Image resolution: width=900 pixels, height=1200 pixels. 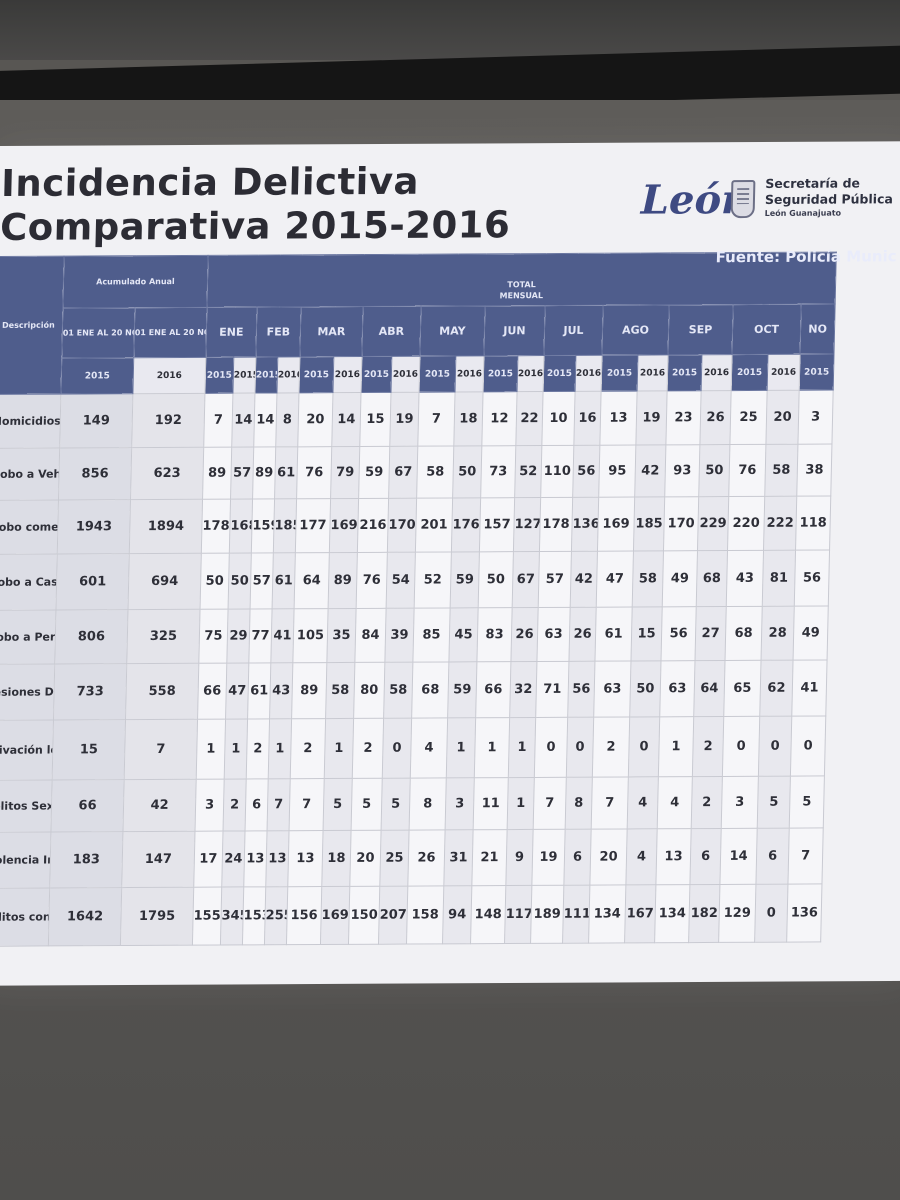 What do you see at coordinates (646, 633) in the screenshot?
I see `month-2016-cell: 15` at bounding box center [646, 633].